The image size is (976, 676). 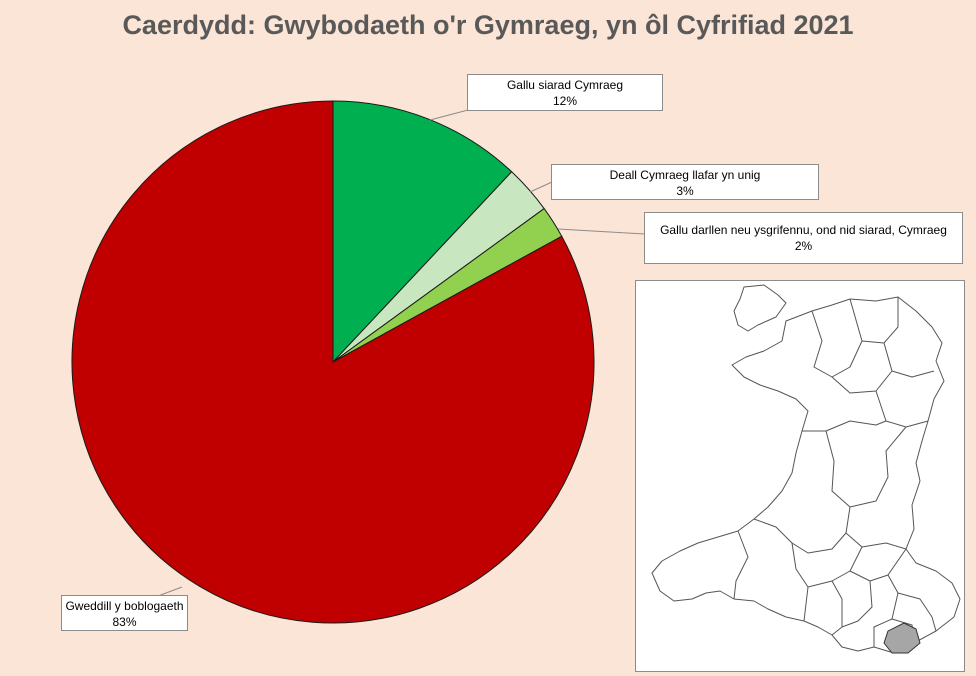 I want to click on map-boundaries, so click(x=835, y=472).